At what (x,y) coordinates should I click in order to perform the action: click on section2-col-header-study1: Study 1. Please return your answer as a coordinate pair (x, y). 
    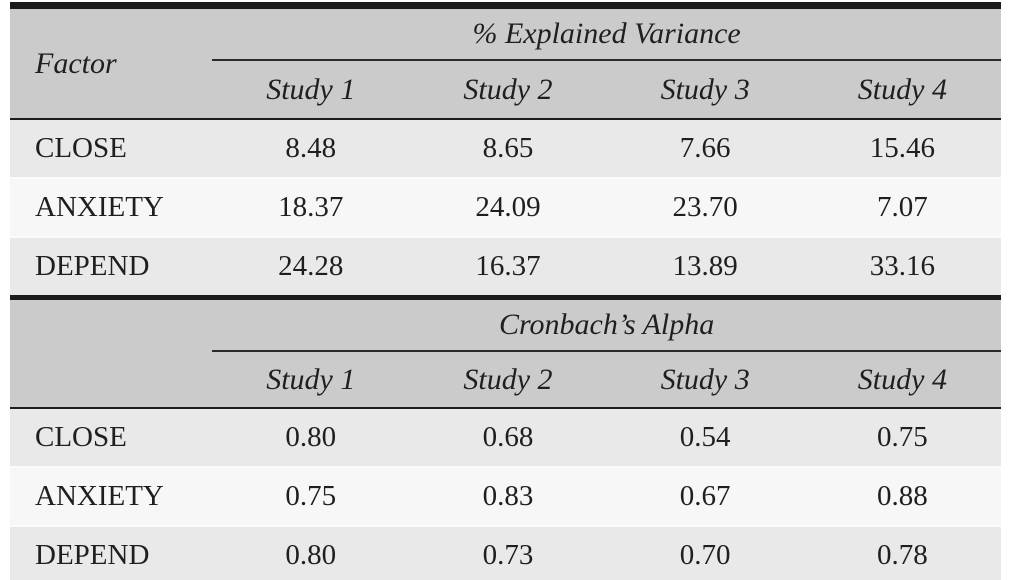
    Looking at the image, I should click on (311, 380).